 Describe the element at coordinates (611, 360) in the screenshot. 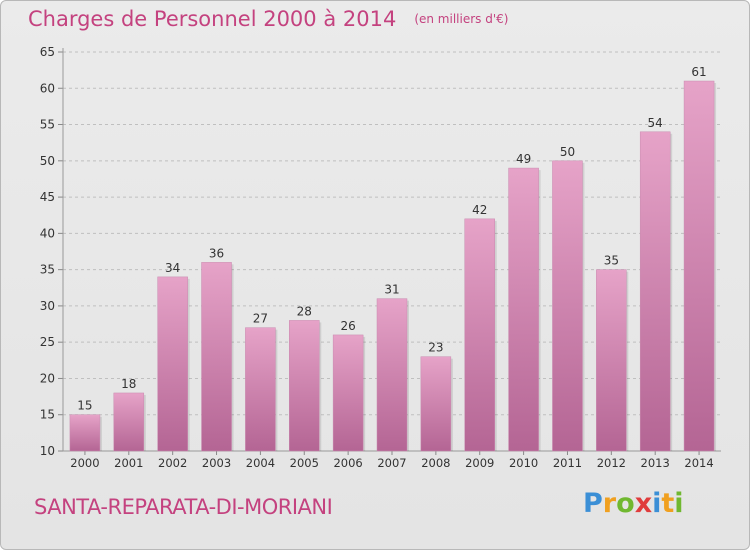

I see `bar-2012` at that location.